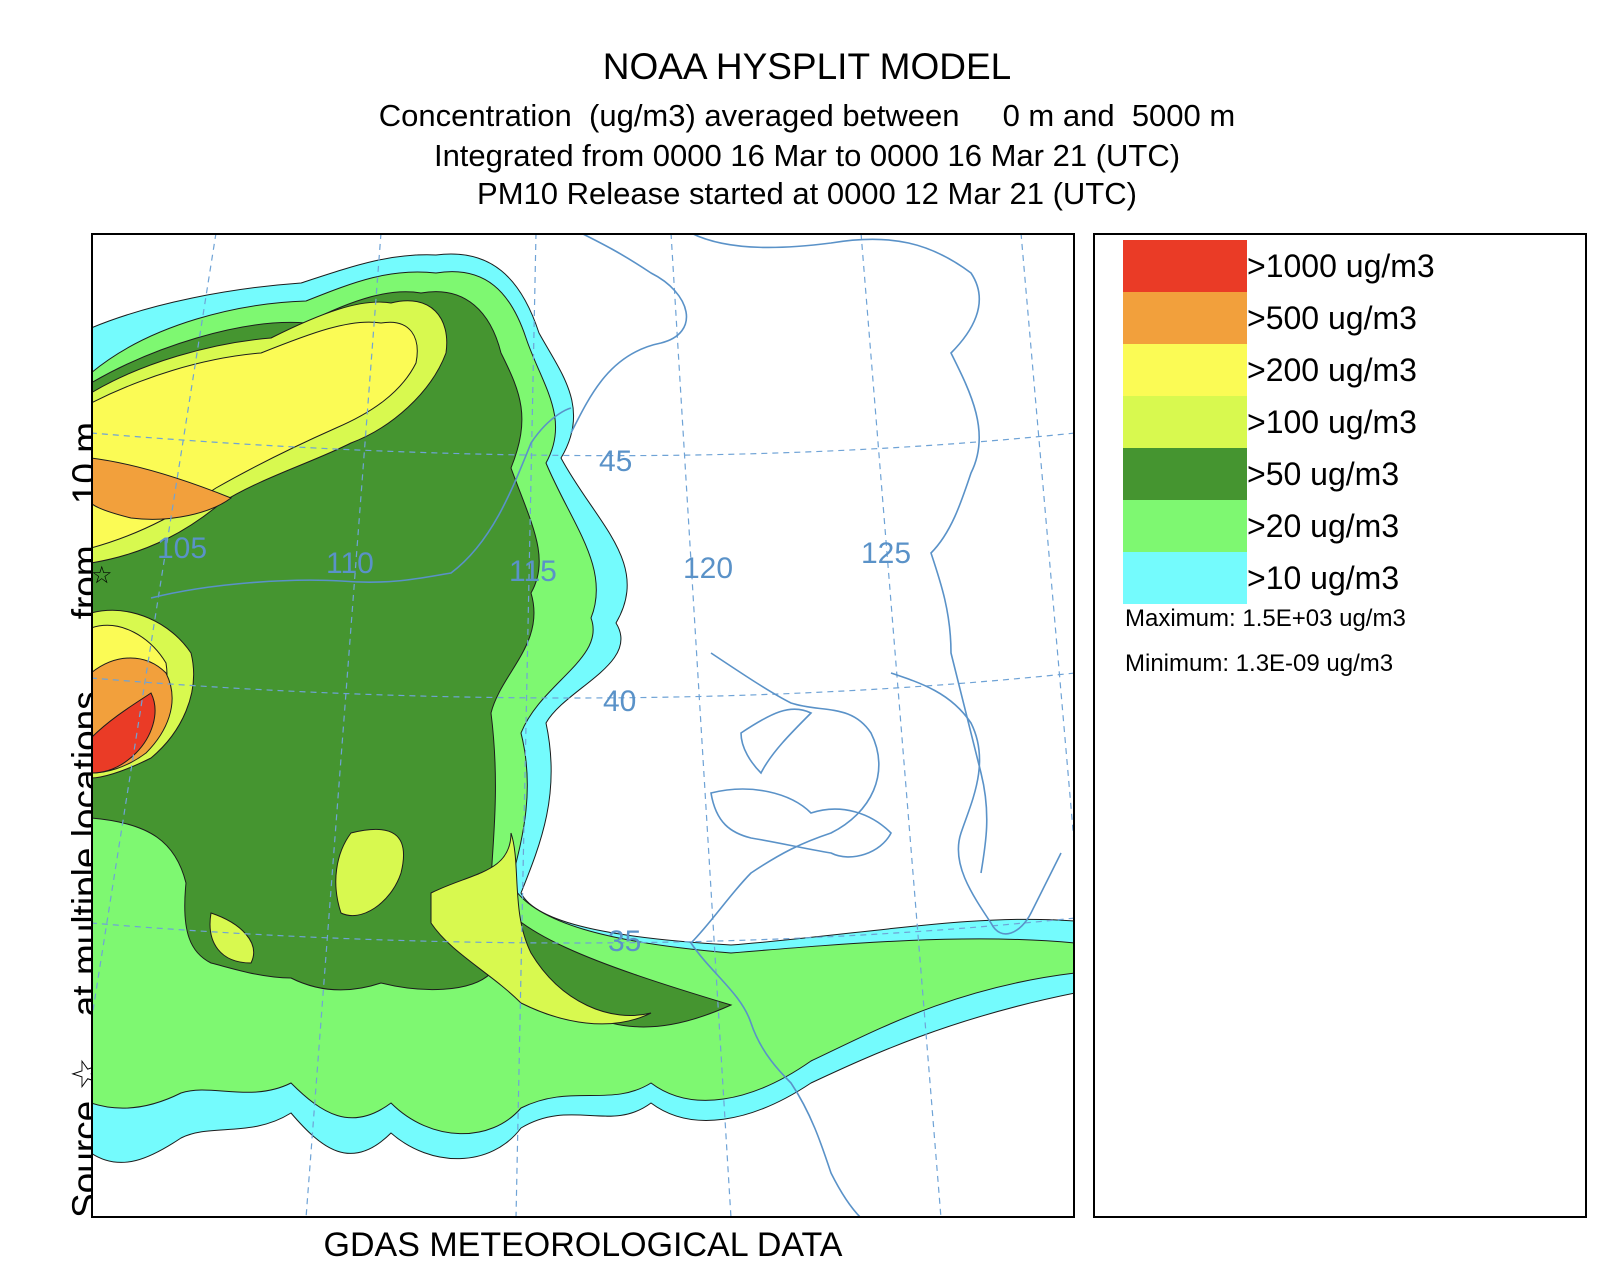  What do you see at coordinates (839, 553) in the screenshot?
I see `korea-border` at bounding box center [839, 553].